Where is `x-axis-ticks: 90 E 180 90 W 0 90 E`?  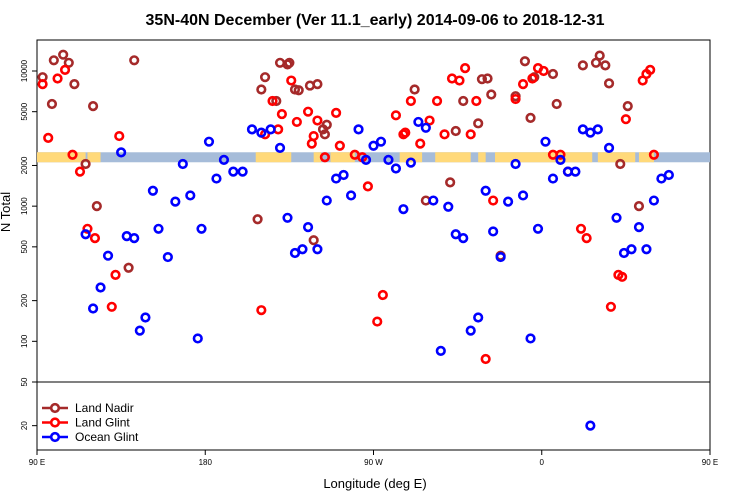
x-axis-ticks: 90 E 180 90 W 0 90 E is located at coordinates (373, 458).